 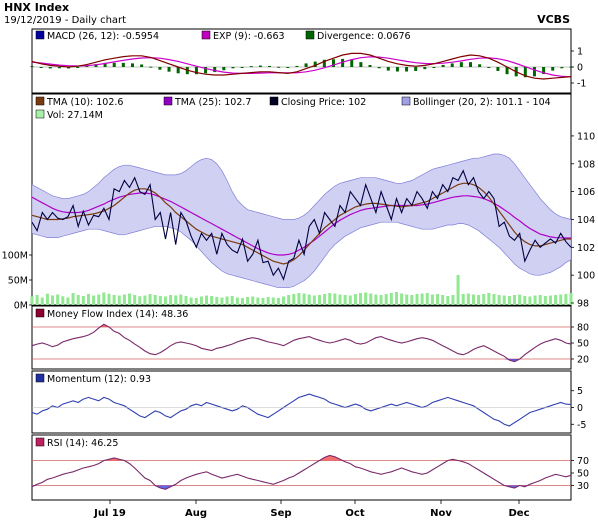 What do you see at coordinates (280, 513) in the screenshot?
I see `x-tick-label: Sep` at bounding box center [280, 513].